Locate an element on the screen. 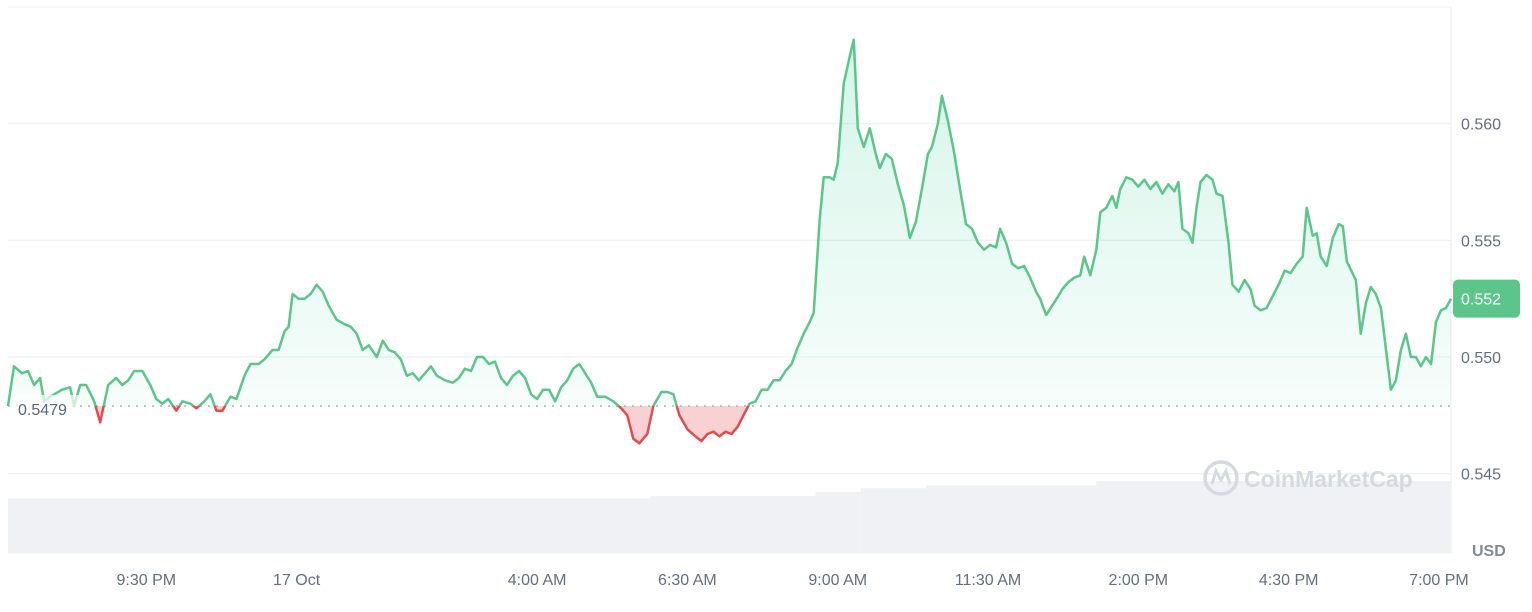 The image size is (1532, 612). current-price-value: 0.552 is located at coordinates (1481, 300).